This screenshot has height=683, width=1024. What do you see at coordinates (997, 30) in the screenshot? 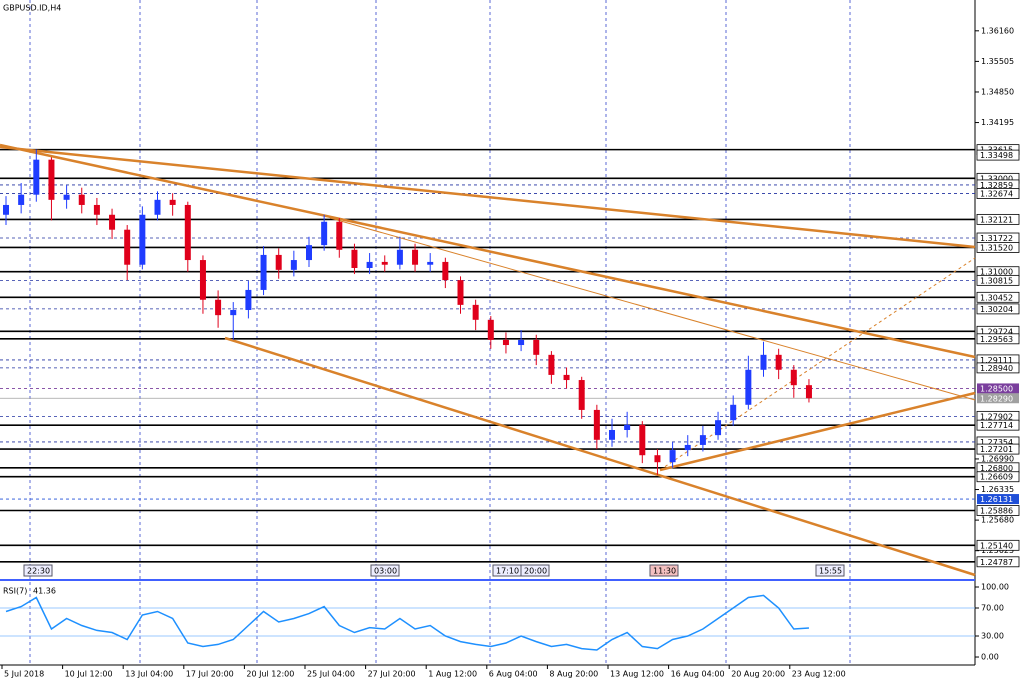
I see `y-tick-label: 1.36160` at bounding box center [997, 30].